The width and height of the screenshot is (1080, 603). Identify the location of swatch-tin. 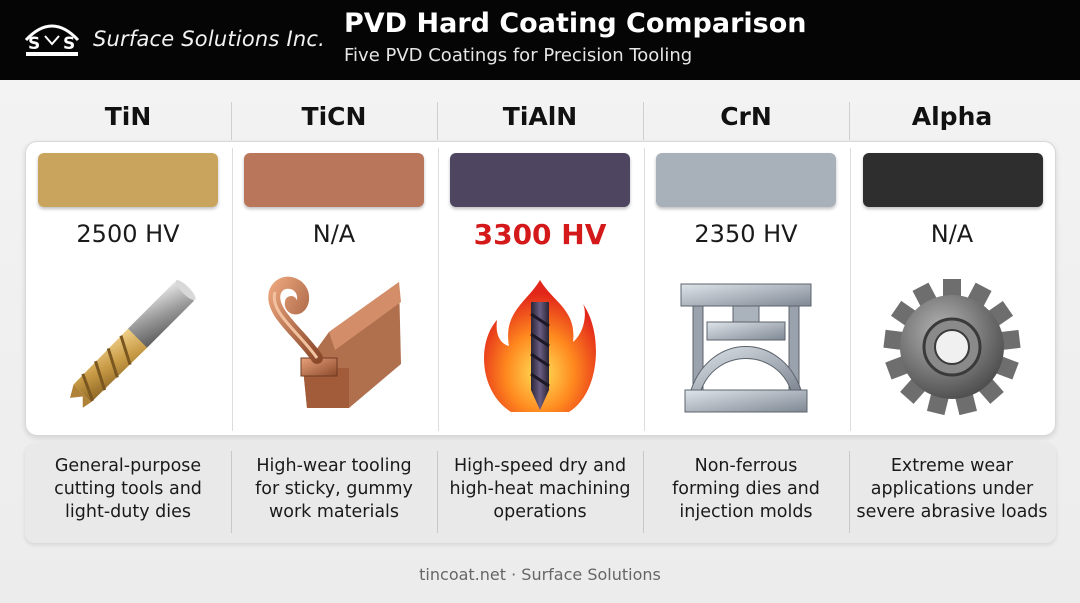
(128, 180).